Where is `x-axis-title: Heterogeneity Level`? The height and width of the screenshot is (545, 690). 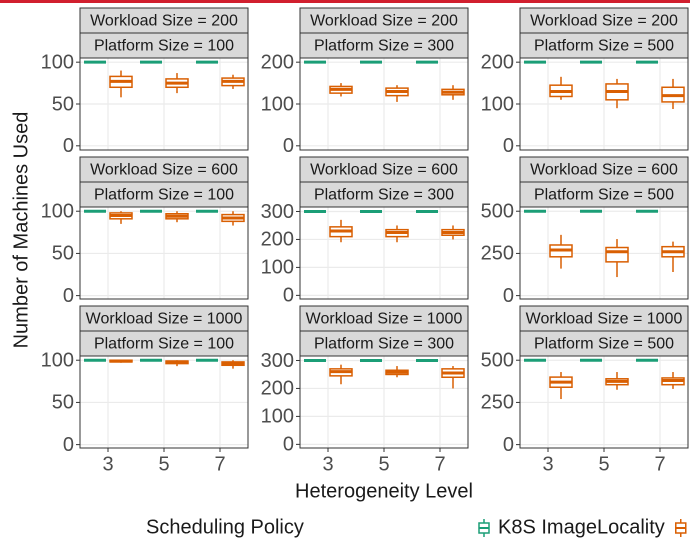 x-axis-title: Heterogeneity Level is located at coordinates (384, 491).